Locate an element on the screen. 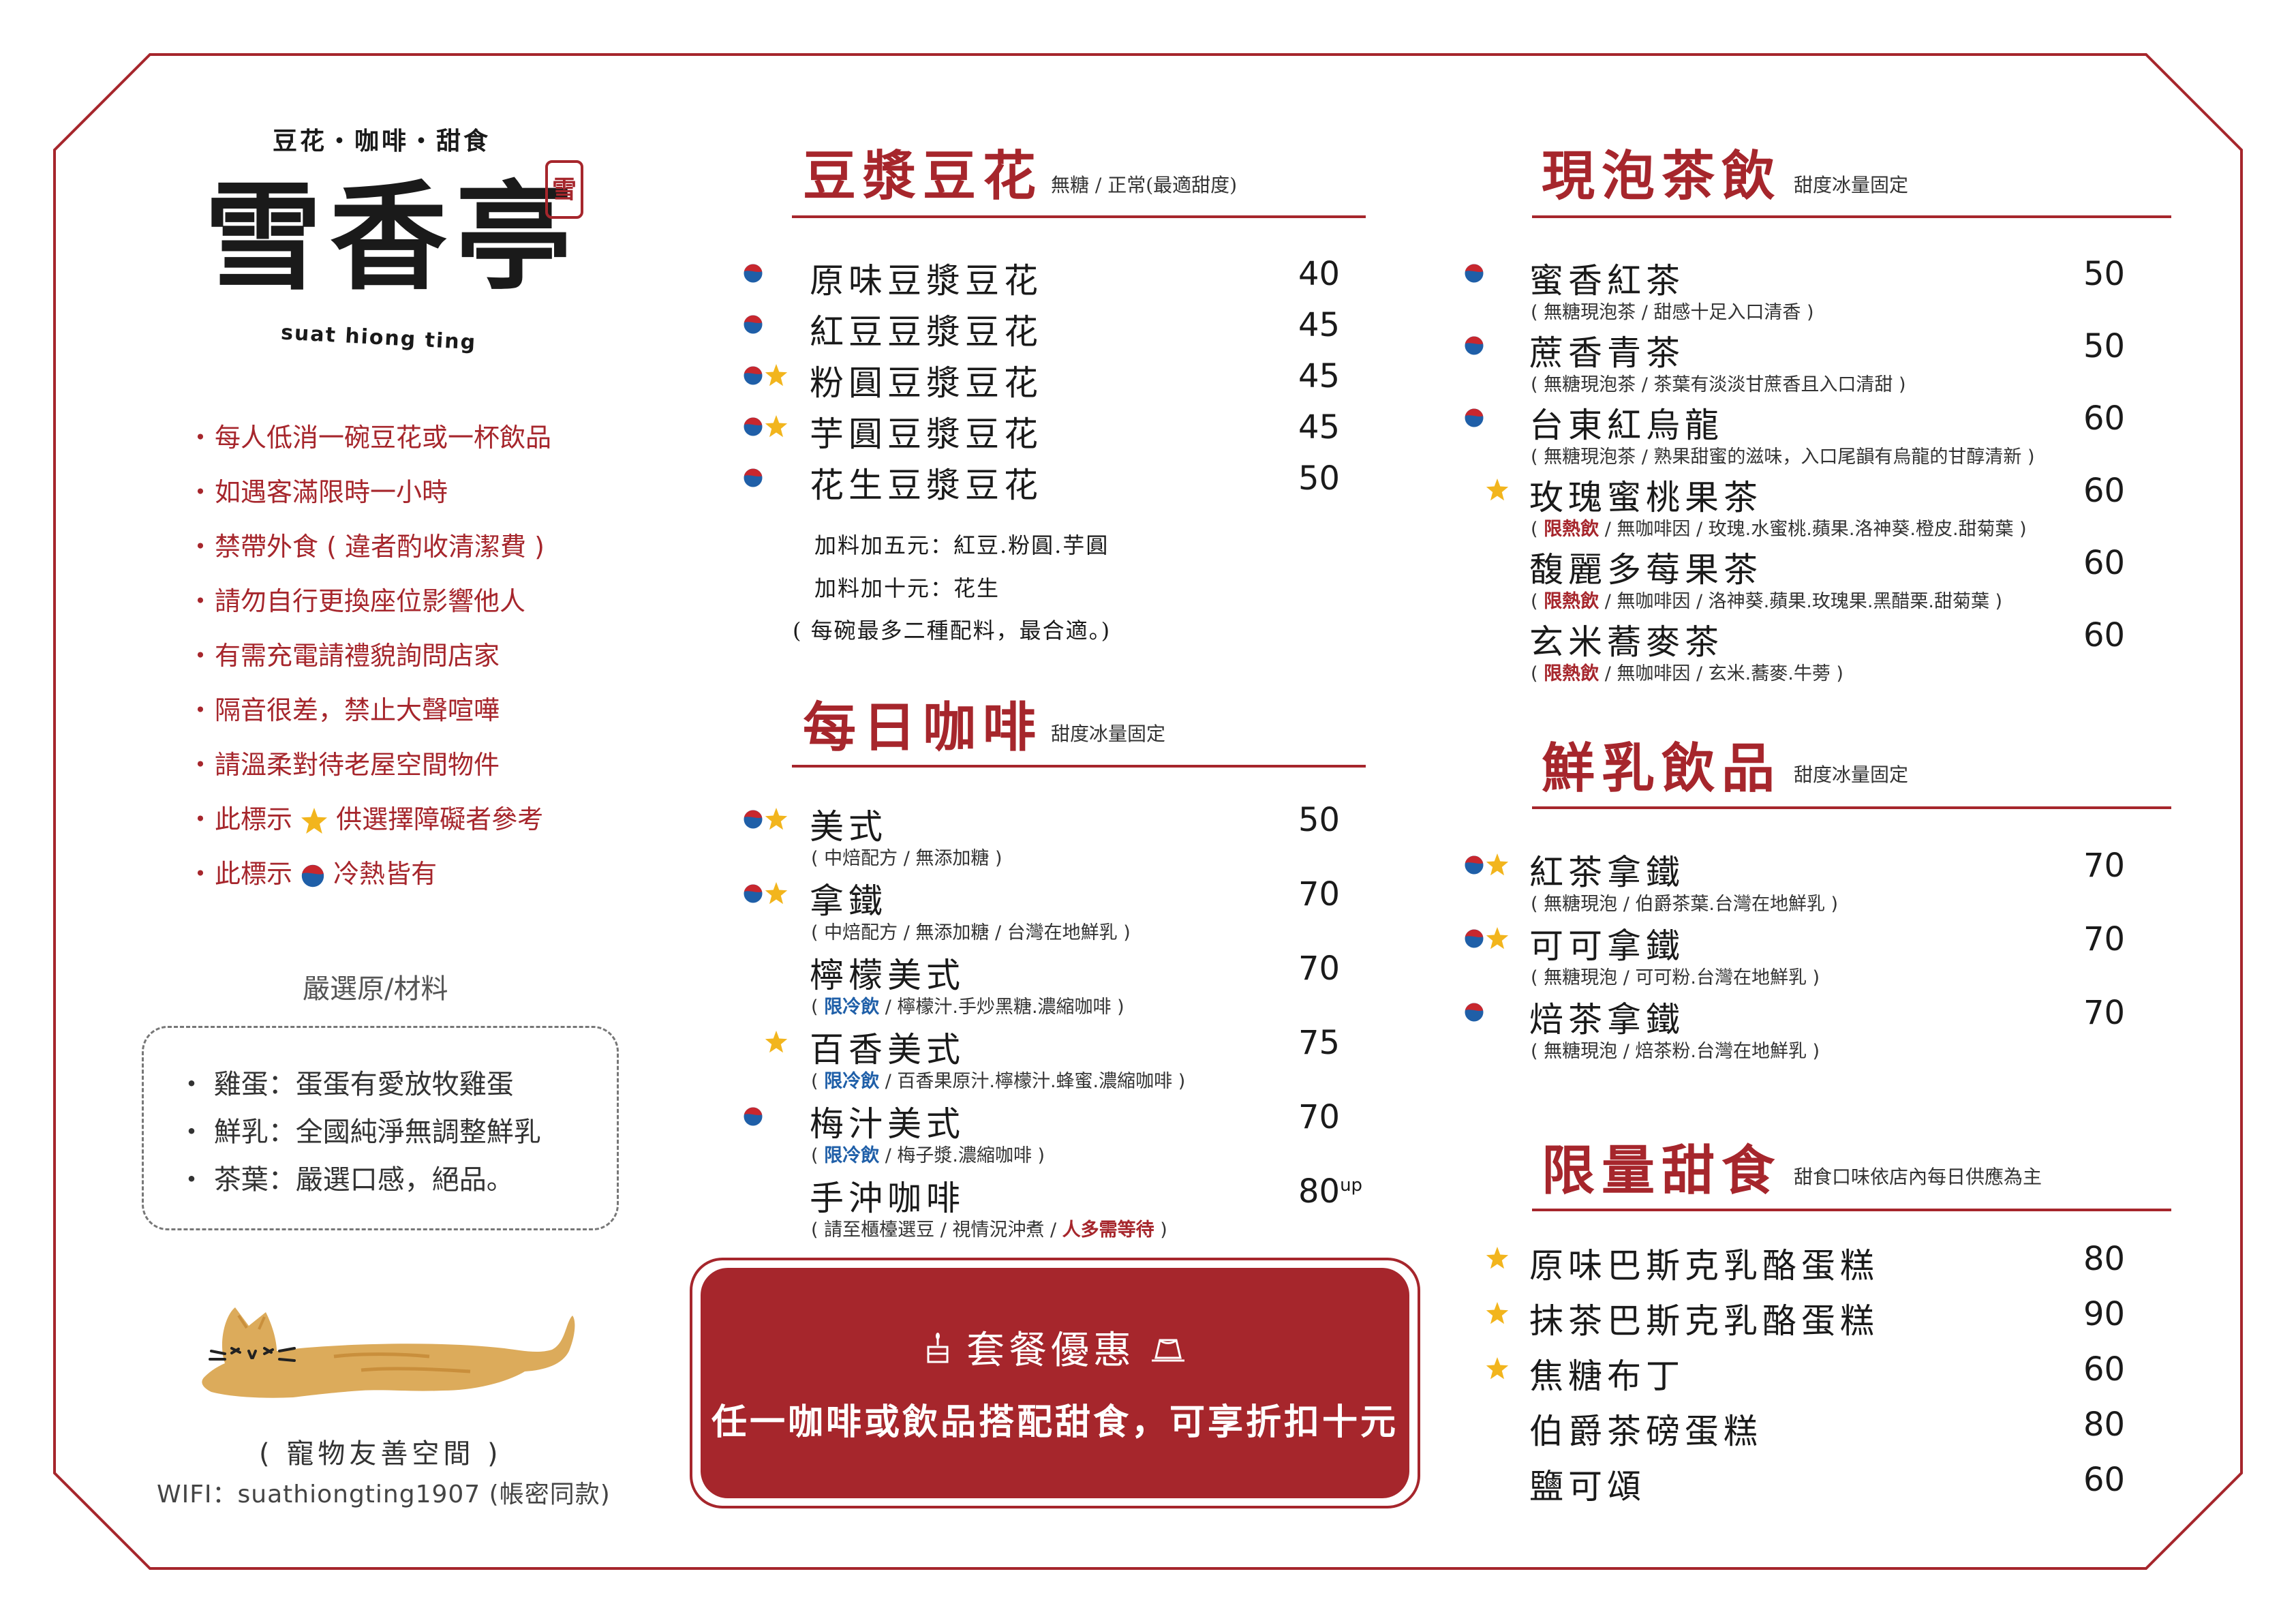 This screenshot has height=1623, width=2296. menu-item-description: ( 限熱飲 / 無咖啡因 / 玫瑰.水蜜桃.蘋果.洛神葵.橙皮.甜菊葉 ) is located at coordinates (1779, 529).